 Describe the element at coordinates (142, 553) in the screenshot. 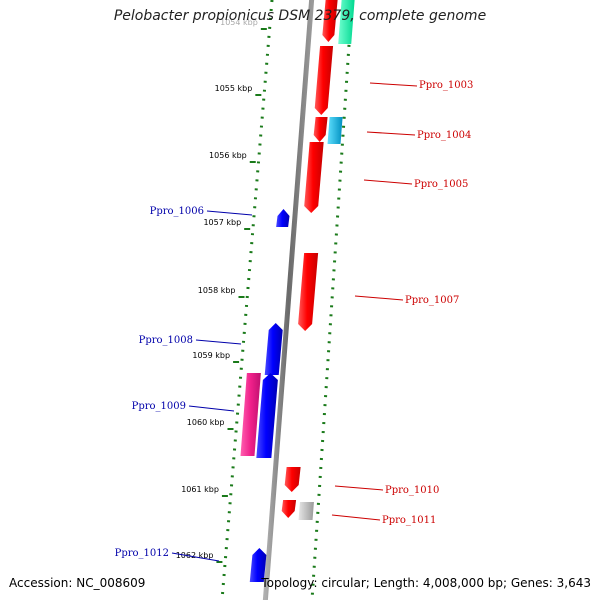

I see `gene-label-ppro-1012: Ppro_1012` at that location.